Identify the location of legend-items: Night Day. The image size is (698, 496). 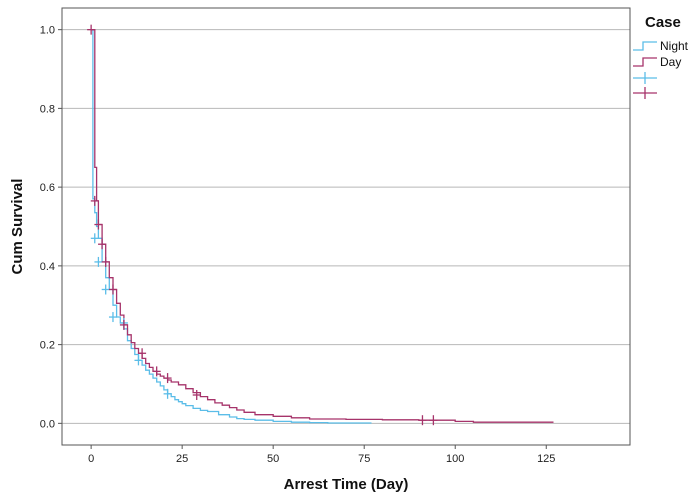
(661, 69).